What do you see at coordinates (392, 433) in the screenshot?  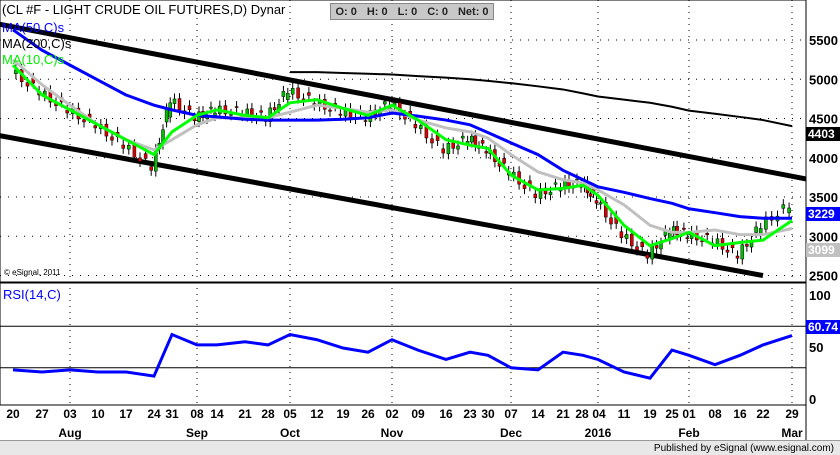 I see `month-label: Nov` at bounding box center [392, 433].